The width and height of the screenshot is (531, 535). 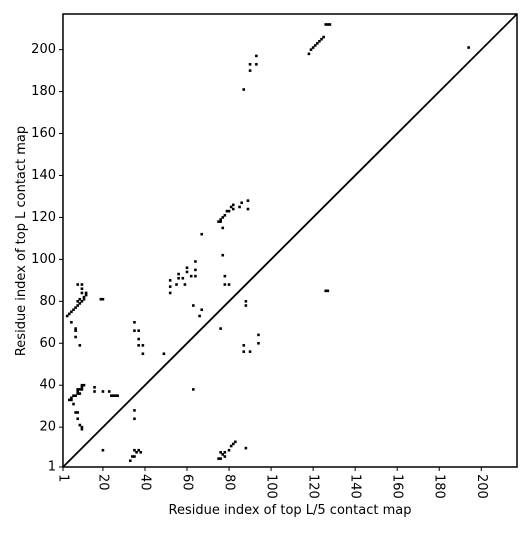 I want to click on x-tick-label: 20, so click(x=102, y=482).